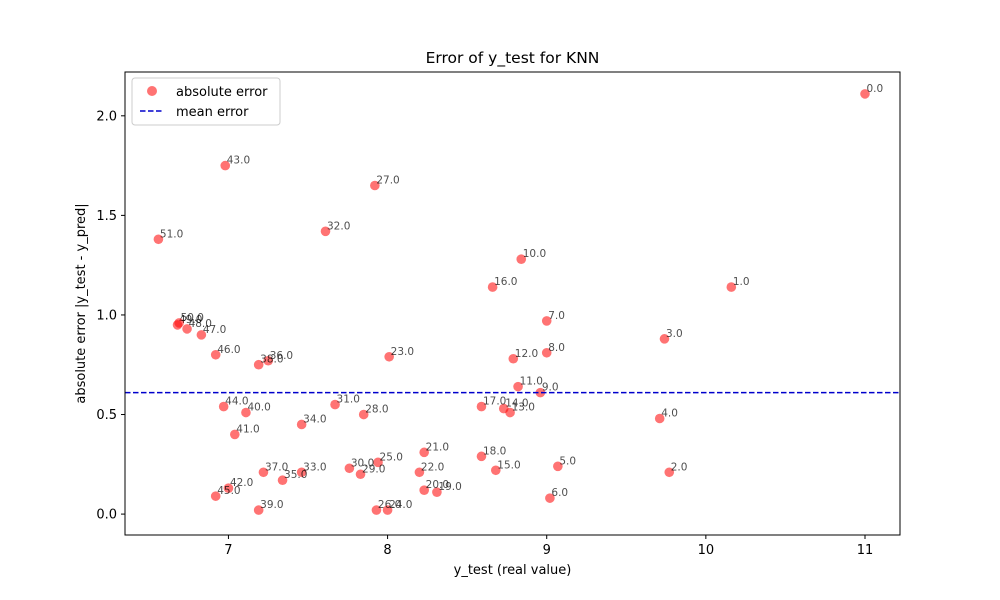 The height and width of the screenshot is (600, 1000). I want to click on data-point-label: 40.0, so click(258, 408).